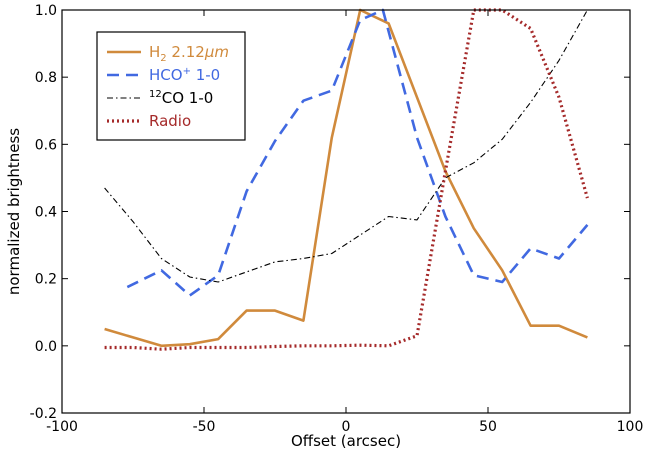 The height and width of the screenshot is (458, 659). What do you see at coordinates (14, 211) in the screenshot?
I see `y-axis-label: normalized brightness` at bounding box center [14, 211].